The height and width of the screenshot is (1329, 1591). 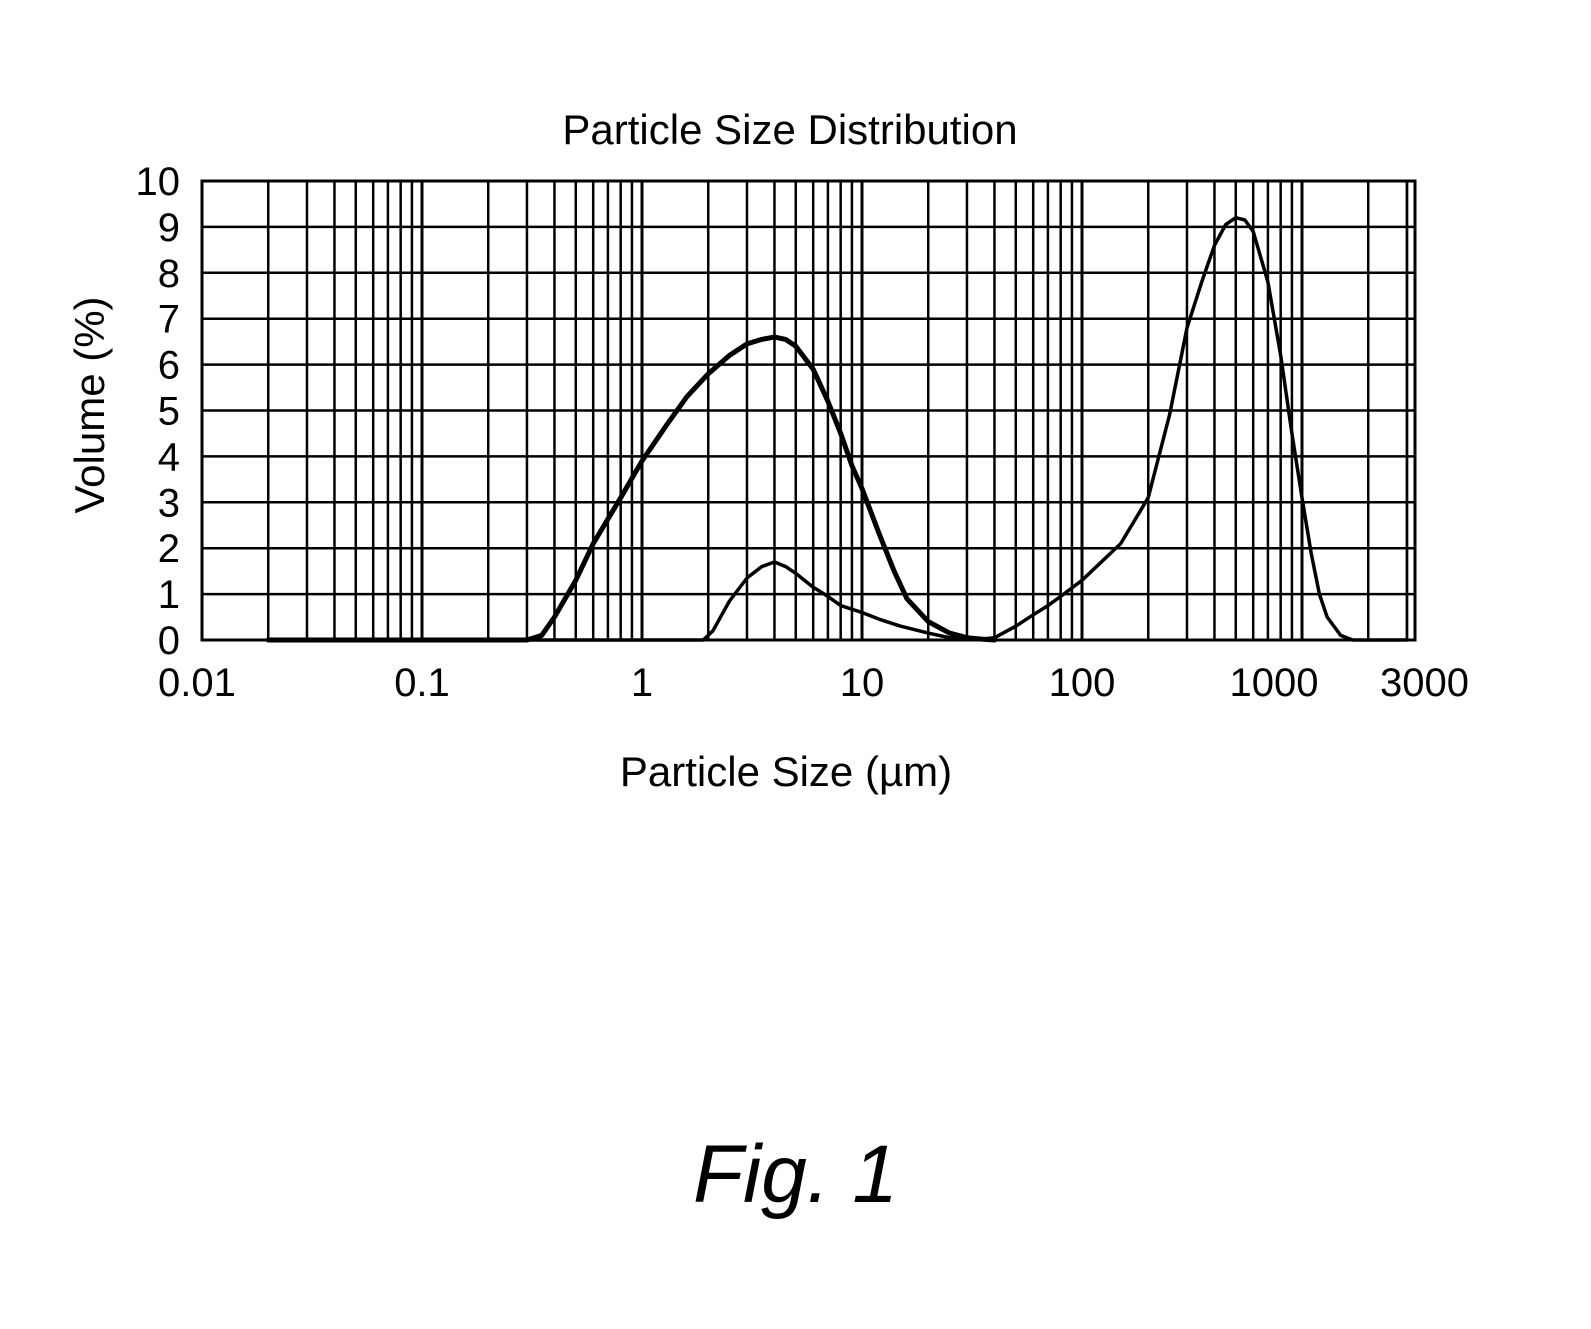 I want to click on x-axis-label: Particle Size (µm), so click(x=786, y=771).